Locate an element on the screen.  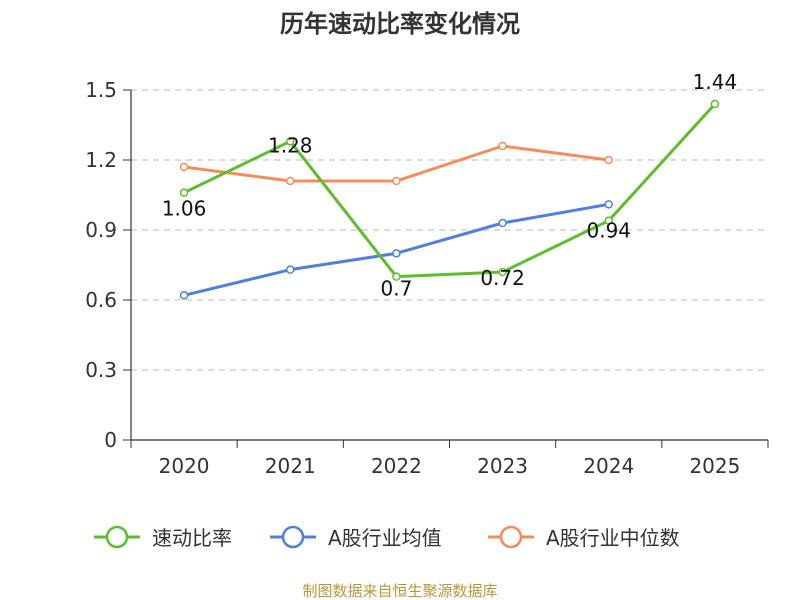
y-tick-label: 0.9 is located at coordinates (101, 230).